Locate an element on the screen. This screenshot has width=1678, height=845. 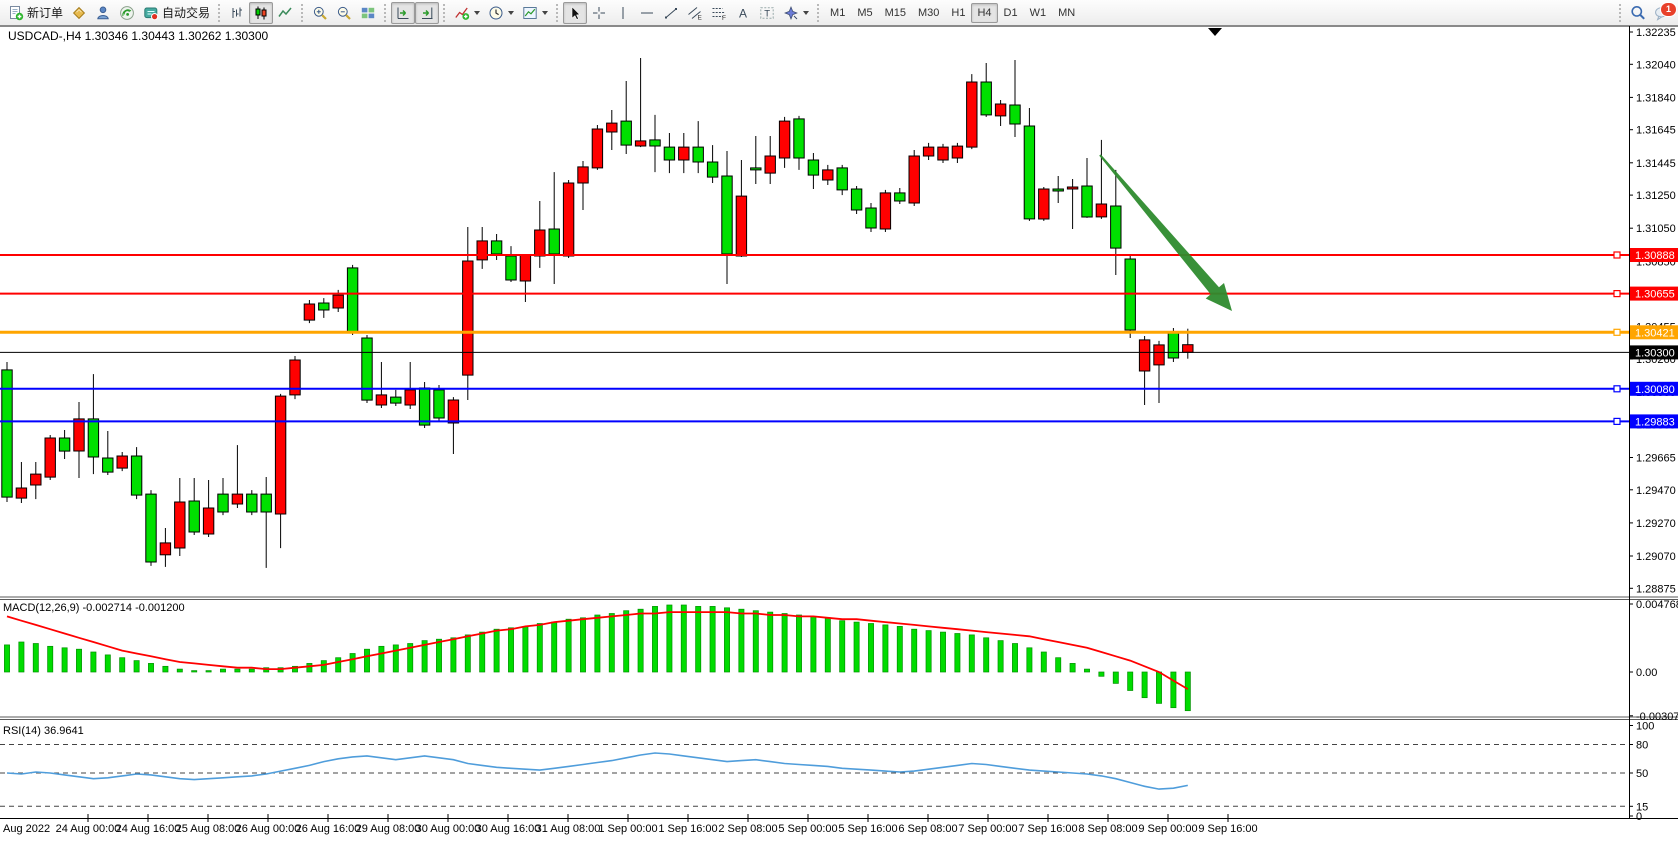
vertical-line-button is located at coordinates (623, 13).